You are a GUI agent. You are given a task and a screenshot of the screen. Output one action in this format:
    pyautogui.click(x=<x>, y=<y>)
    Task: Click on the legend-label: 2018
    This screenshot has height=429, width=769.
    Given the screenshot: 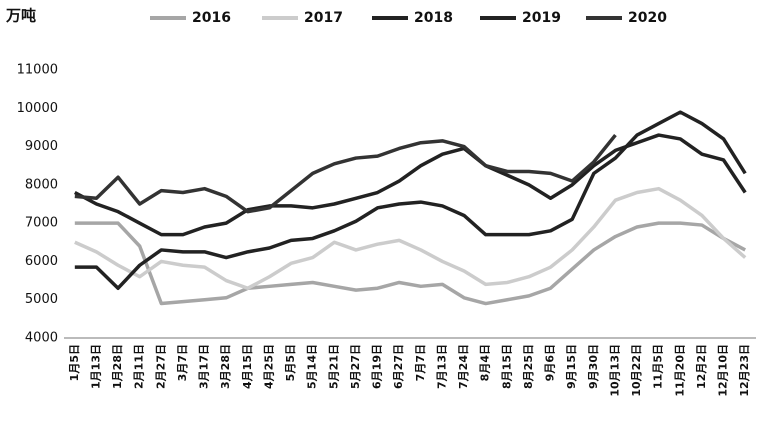 What is the action you would take?
    pyautogui.click(x=433, y=18)
    